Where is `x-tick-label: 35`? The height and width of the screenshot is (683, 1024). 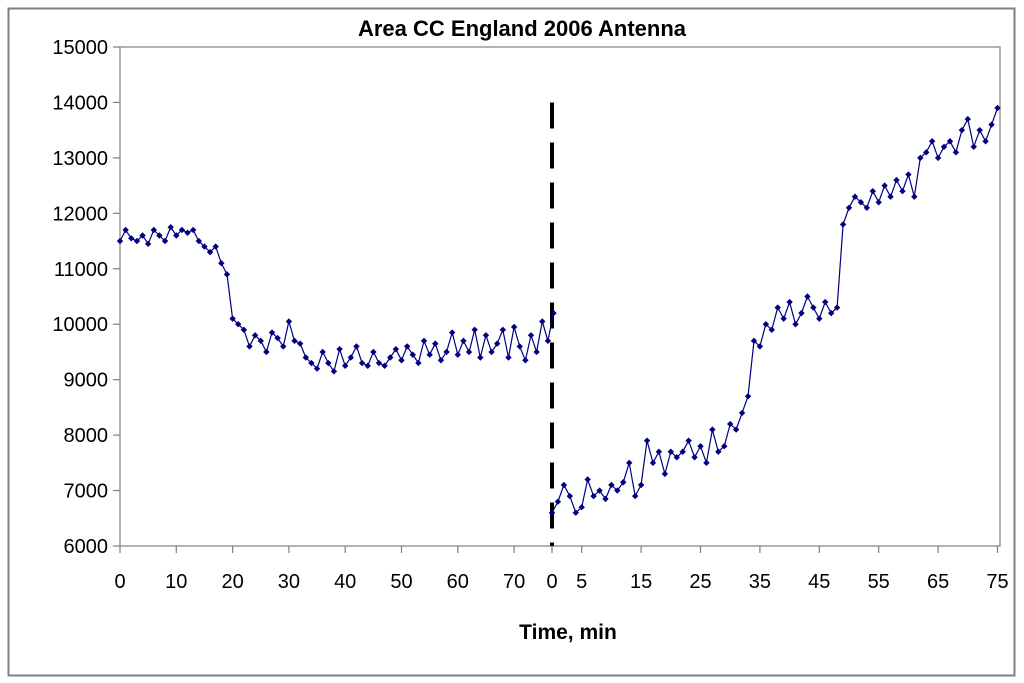 x-tick-label: 35 is located at coordinates (760, 582).